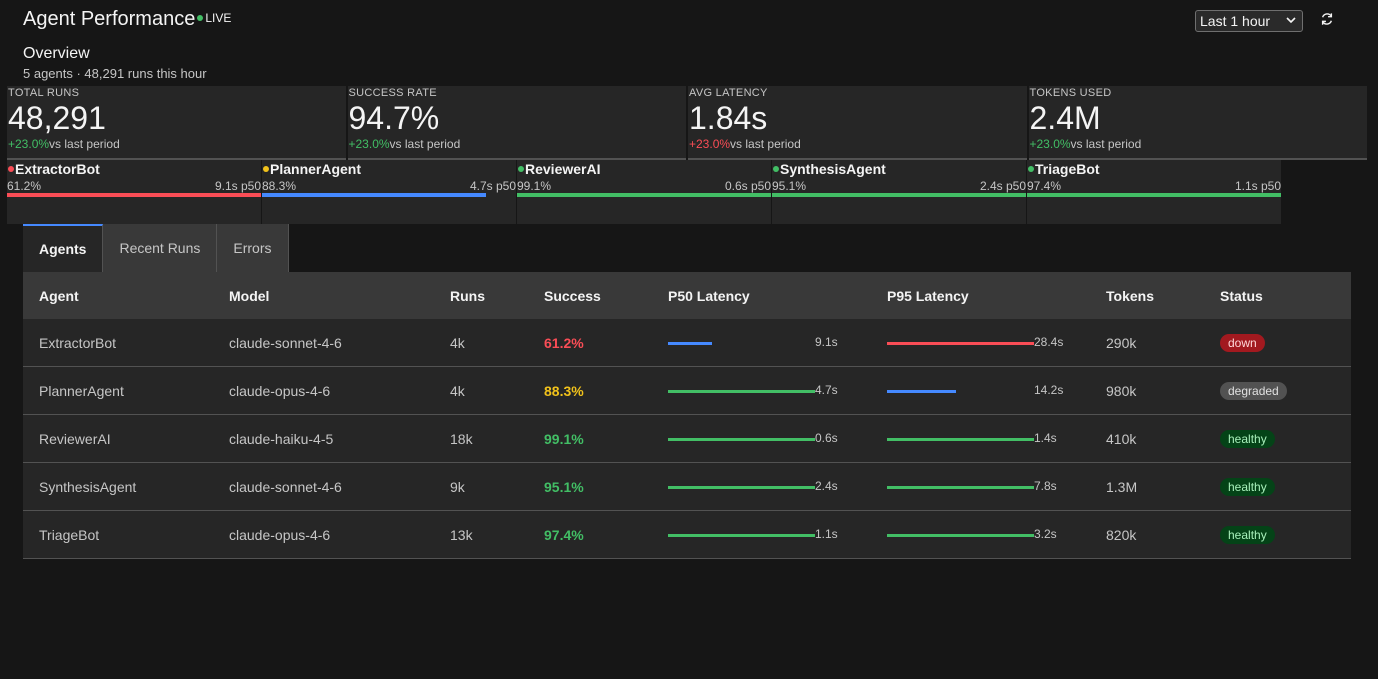 Image resolution: width=1378 pixels, height=679 pixels. What do you see at coordinates (392, 93) in the screenshot?
I see `kpi-label: SUCCESS RATE` at bounding box center [392, 93].